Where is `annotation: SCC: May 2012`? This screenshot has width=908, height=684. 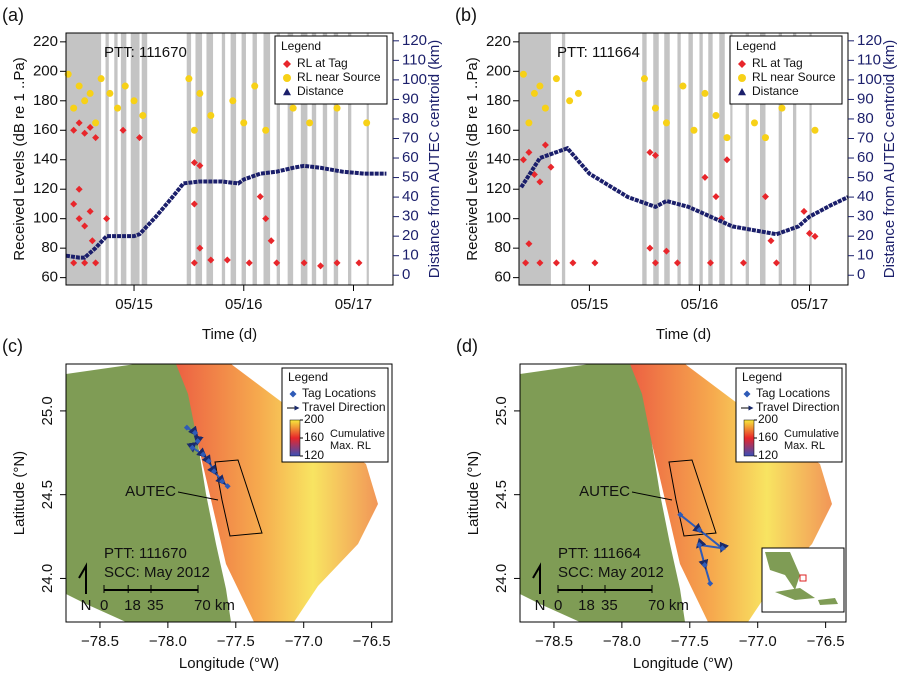 annotation: SCC: May 2012 is located at coordinates (157, 572).